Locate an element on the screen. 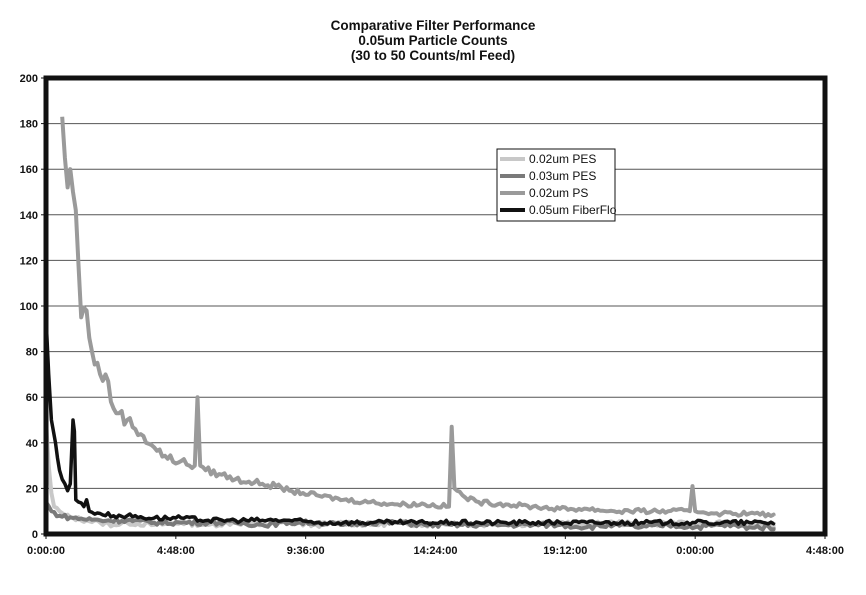 Image resolution: width=866 pixels, height=595 pixels. y-axis: 0 20 40 60 80 100 120 140 160 180 200 is located at coordinates (33, 307).